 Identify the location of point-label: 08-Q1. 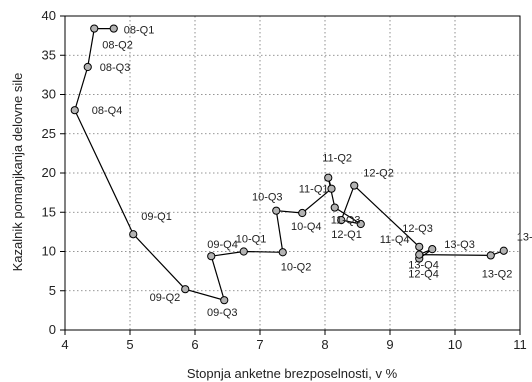
(139, 31).